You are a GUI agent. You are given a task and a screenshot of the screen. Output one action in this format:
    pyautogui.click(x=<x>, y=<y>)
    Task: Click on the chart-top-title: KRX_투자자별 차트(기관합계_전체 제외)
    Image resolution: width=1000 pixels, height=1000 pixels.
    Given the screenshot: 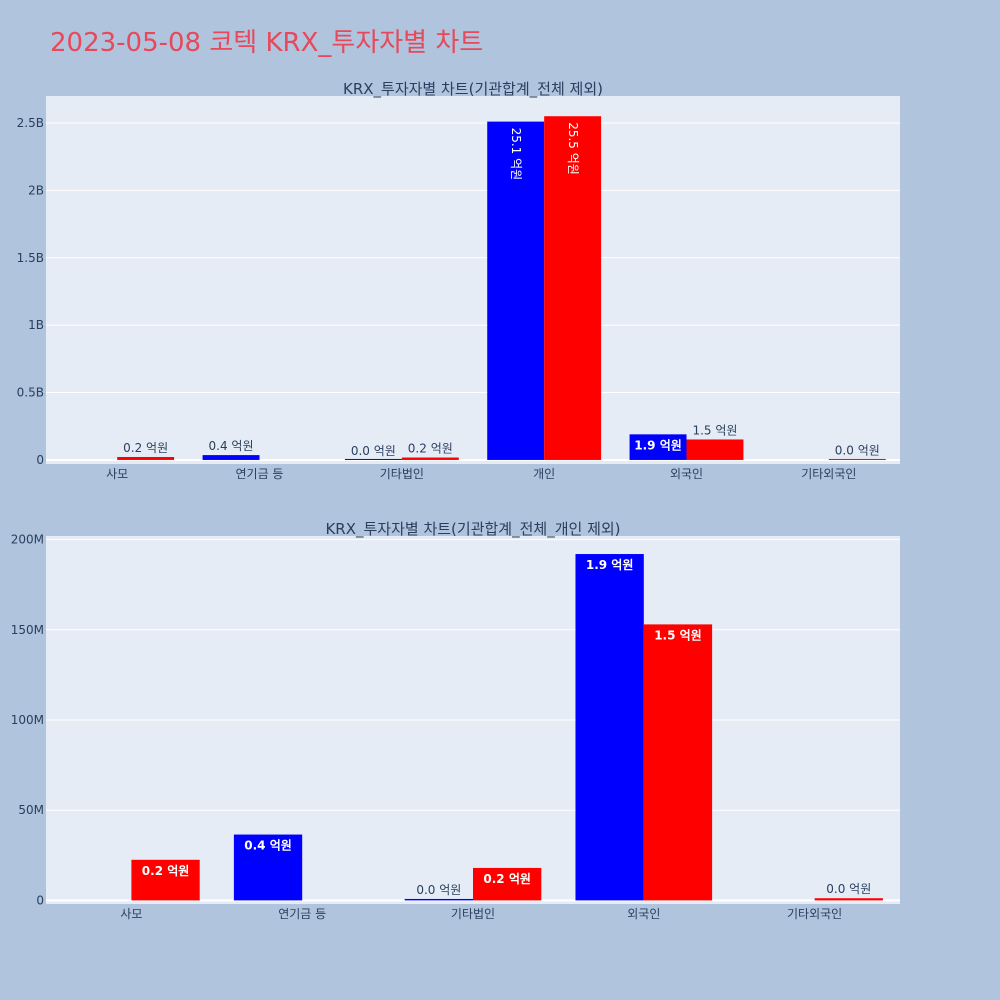 What is the action you would take?
    pyautogui.click(x=473, y=89)
    